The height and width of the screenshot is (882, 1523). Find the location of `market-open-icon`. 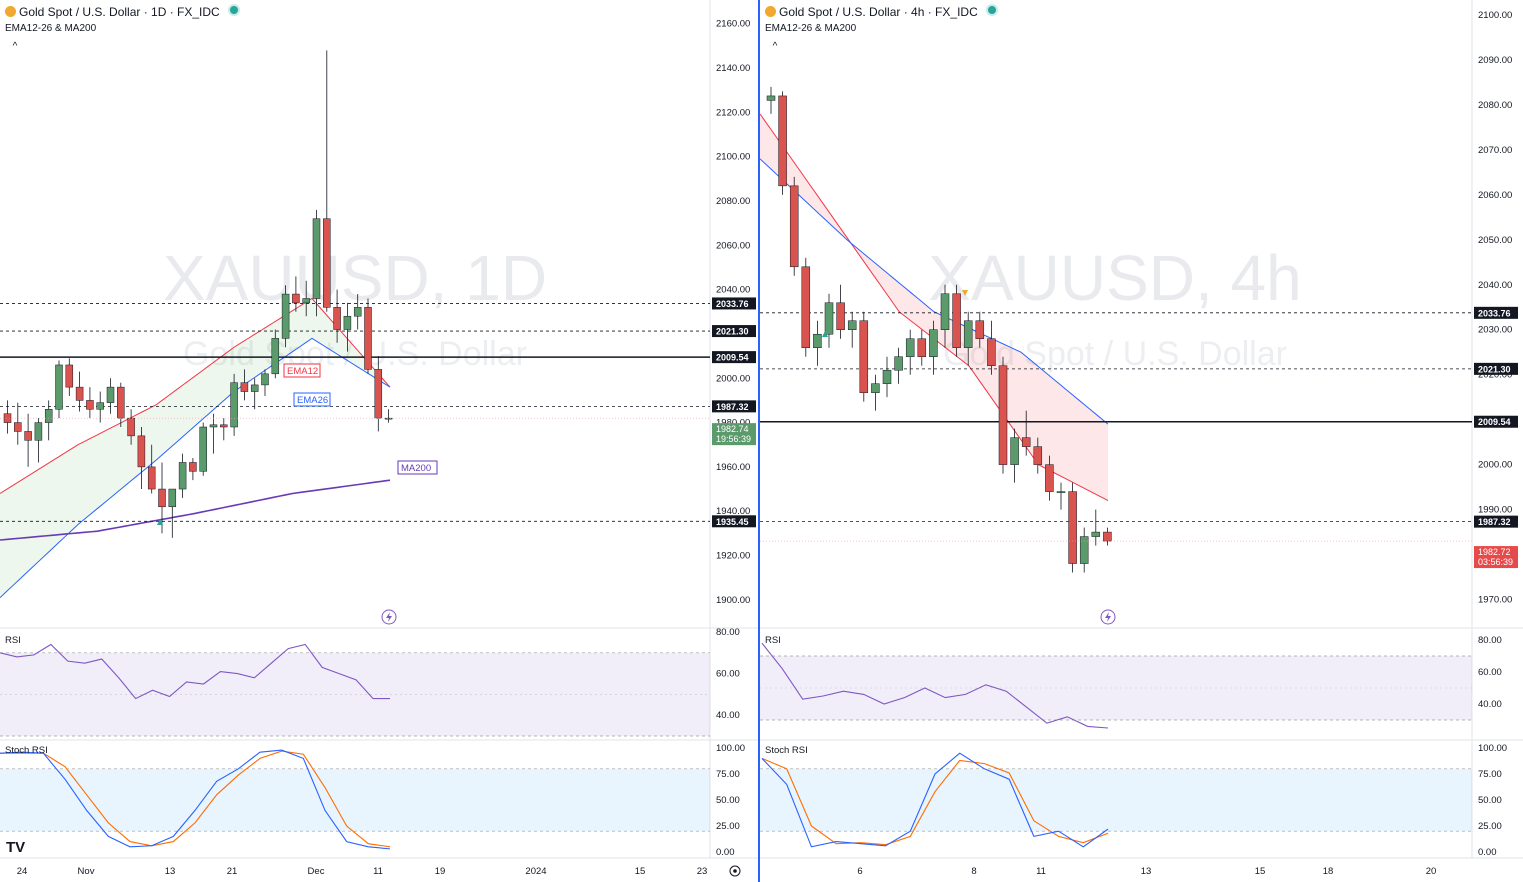

market-open-icon is located at coordinates (233, 10).